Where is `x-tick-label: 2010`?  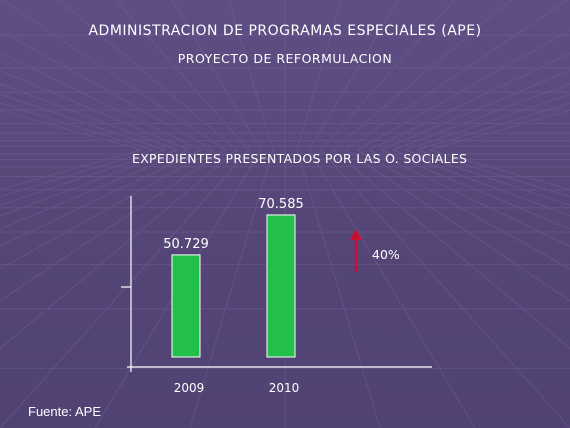
x-tick-label: 2010 is located at coordinates (284, 388).